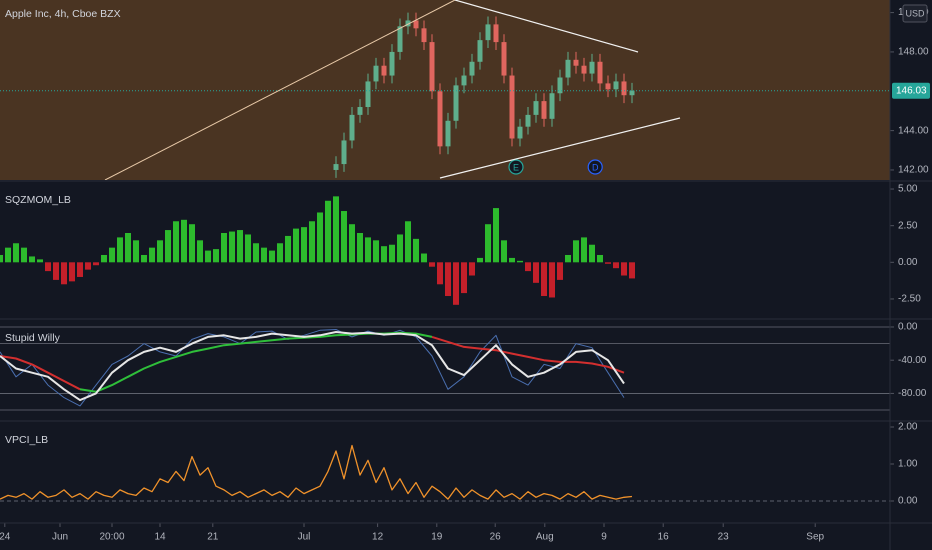  I want to click on panel-title: VPCI_LB, so click(26, 440).